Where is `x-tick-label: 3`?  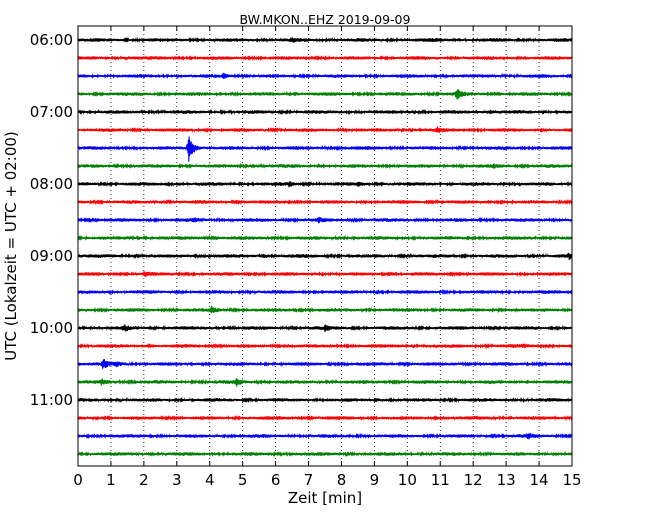 x-tick-label: 3 is located at coordinates (177, 480).